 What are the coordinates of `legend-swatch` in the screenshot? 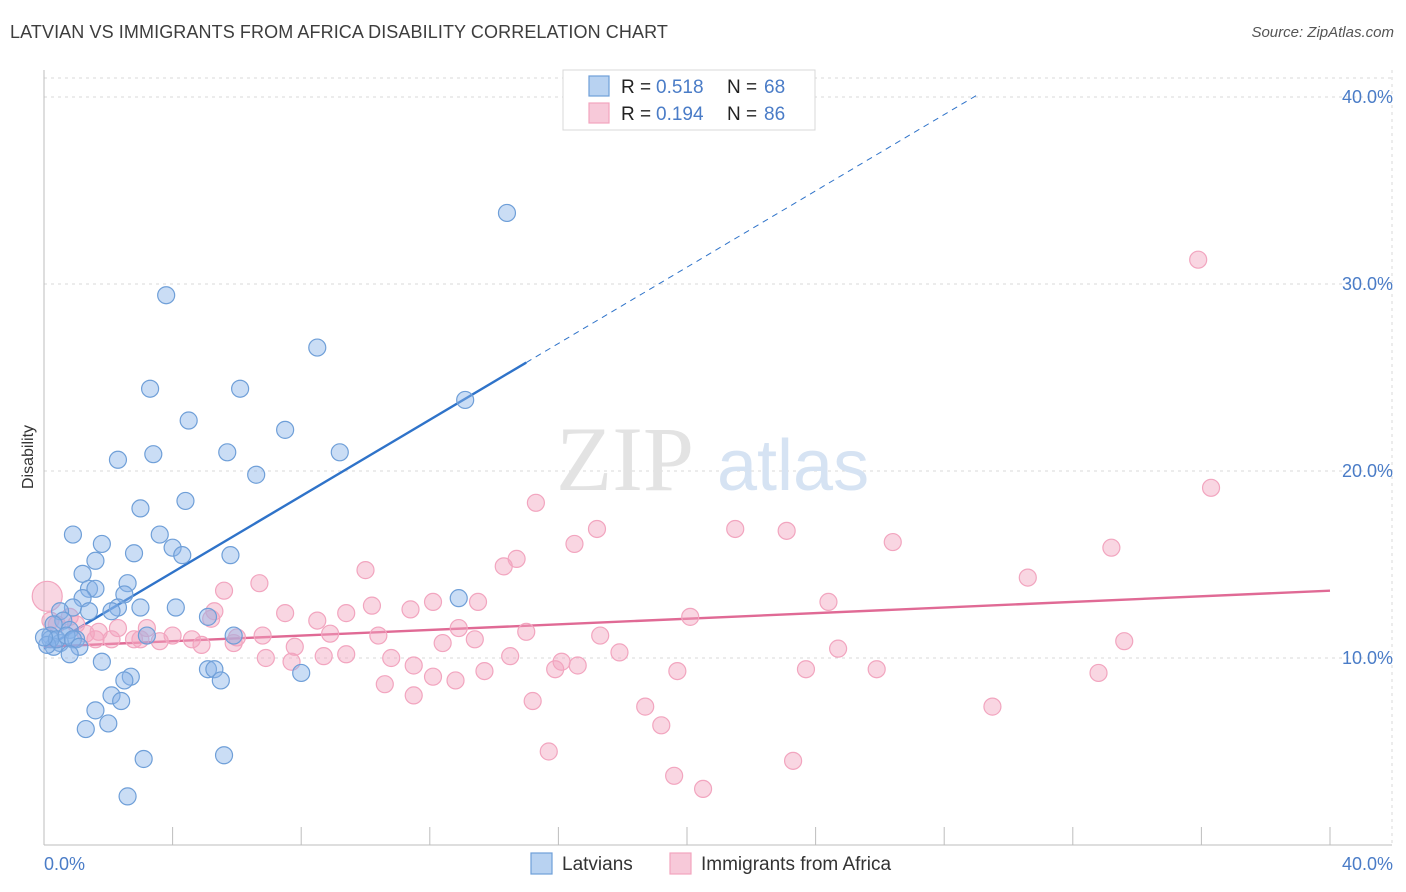 It's located at (680, 863).